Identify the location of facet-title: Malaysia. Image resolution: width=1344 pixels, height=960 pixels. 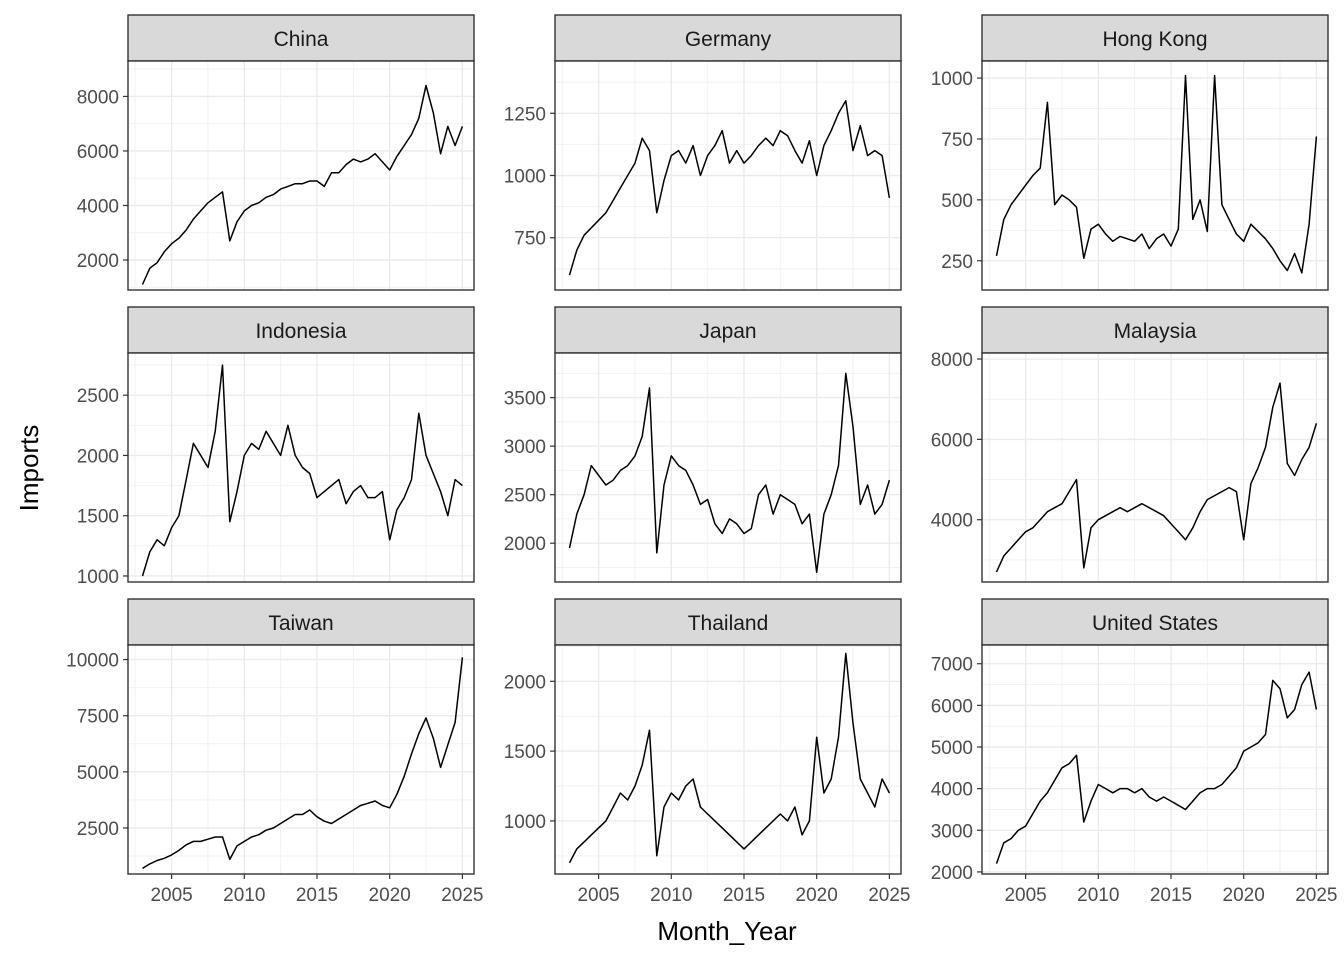
(1155, 331).